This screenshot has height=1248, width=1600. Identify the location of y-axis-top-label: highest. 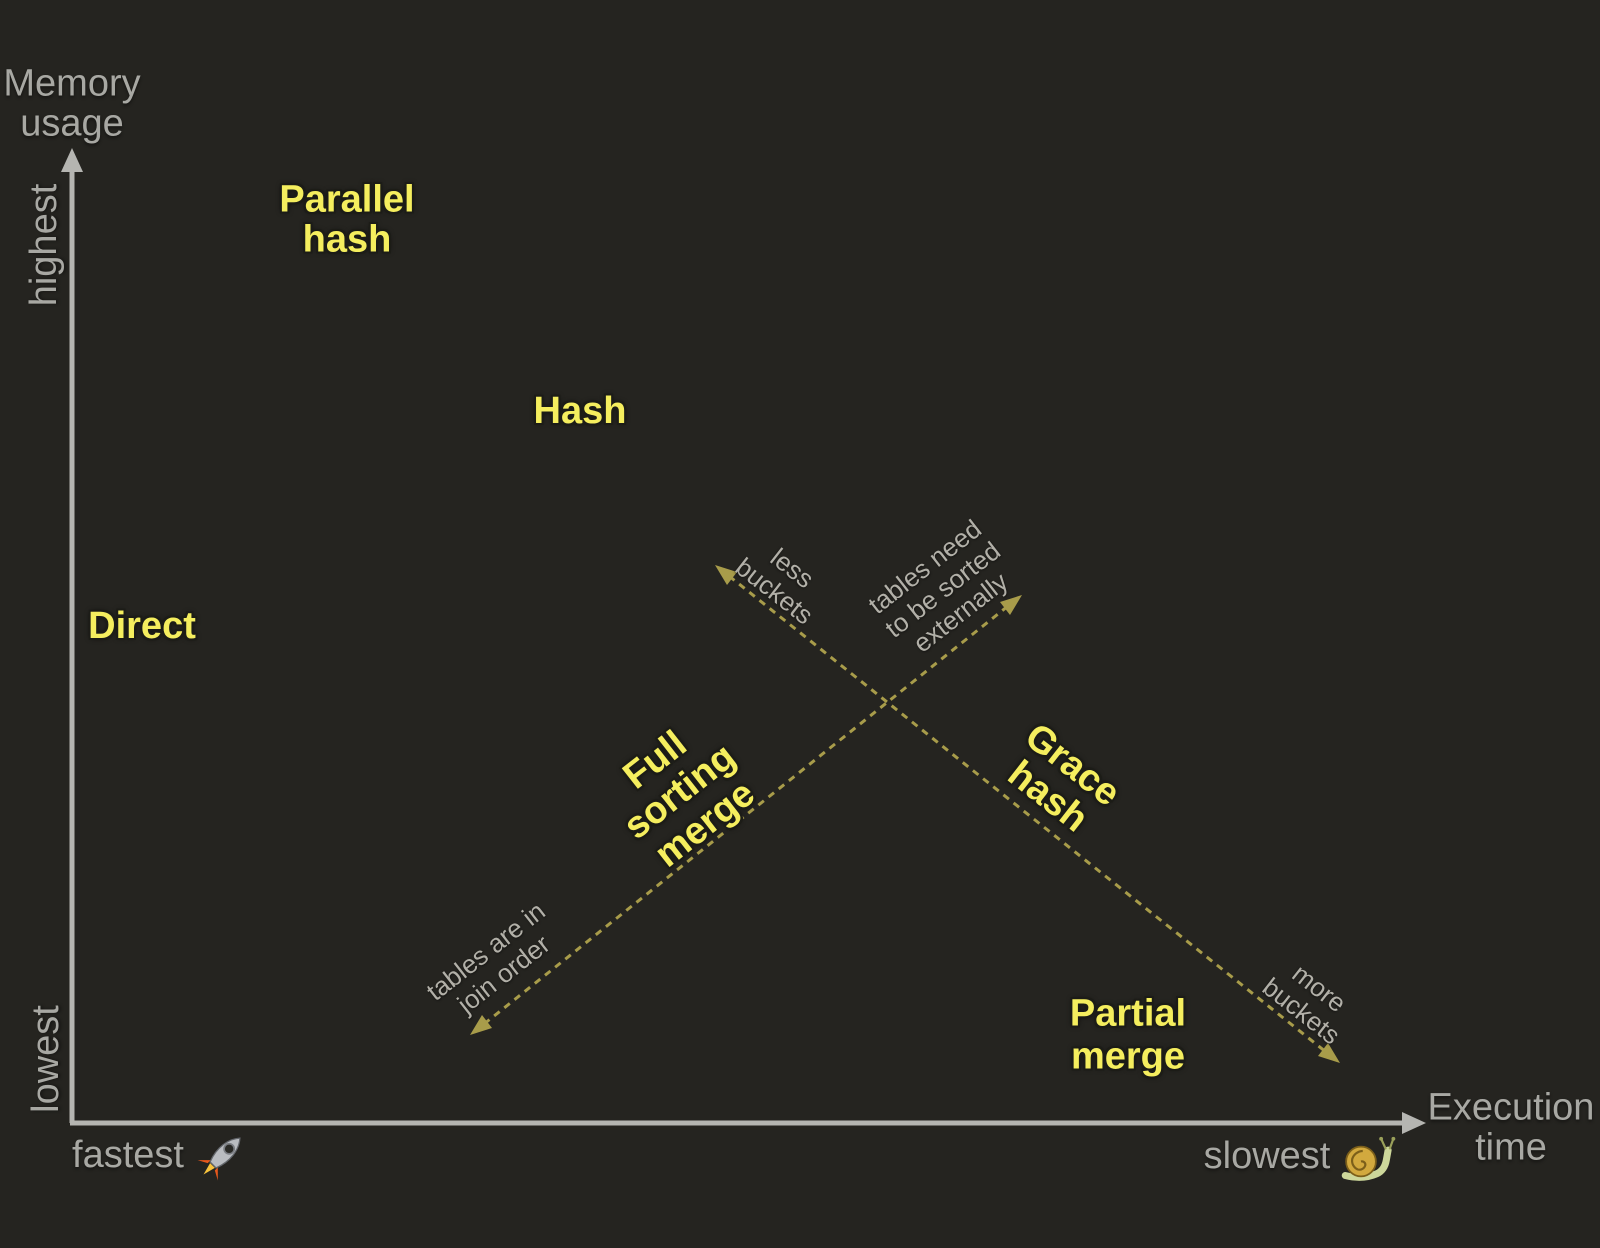
(43, 245).